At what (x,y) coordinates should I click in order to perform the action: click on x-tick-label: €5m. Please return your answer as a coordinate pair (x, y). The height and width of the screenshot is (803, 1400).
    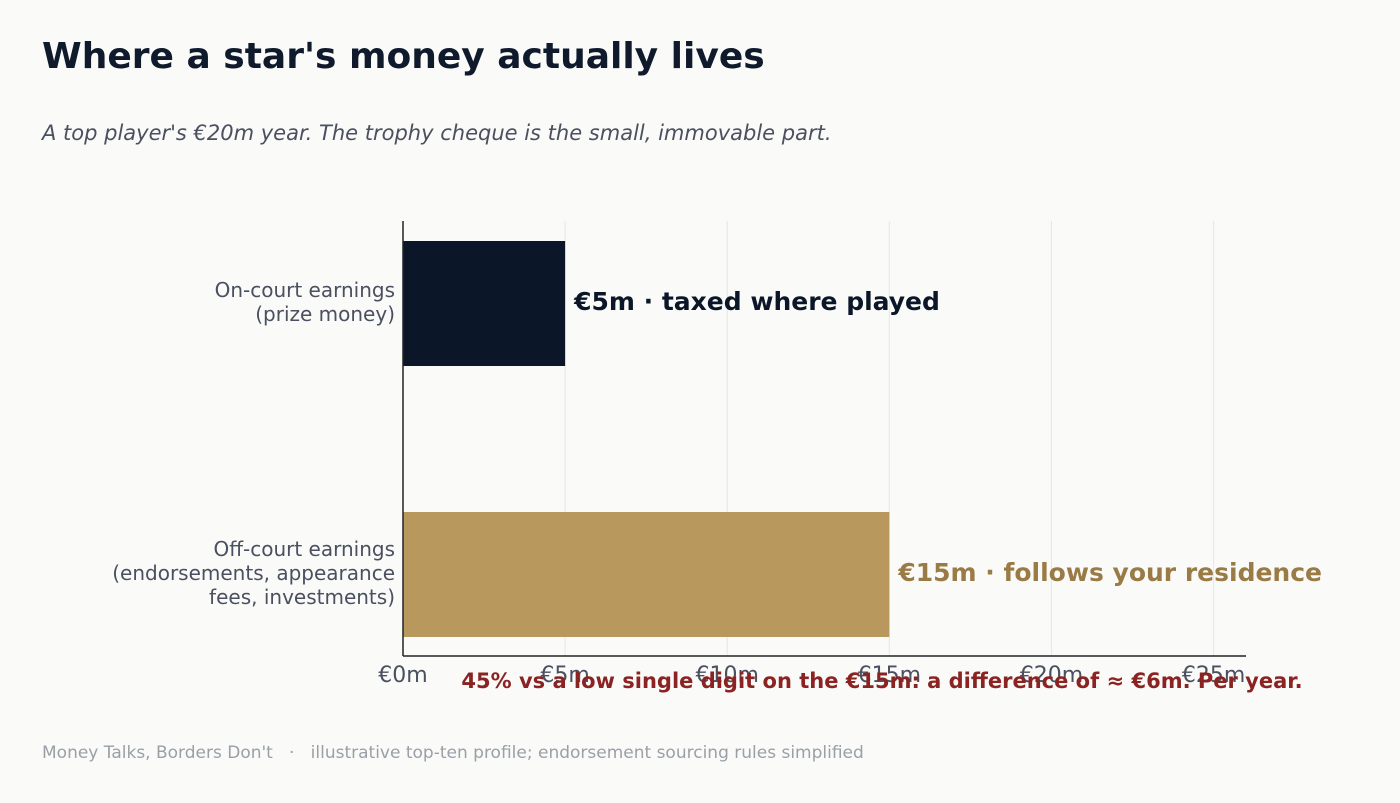
    Looking at the image, I should click on (564, 675).